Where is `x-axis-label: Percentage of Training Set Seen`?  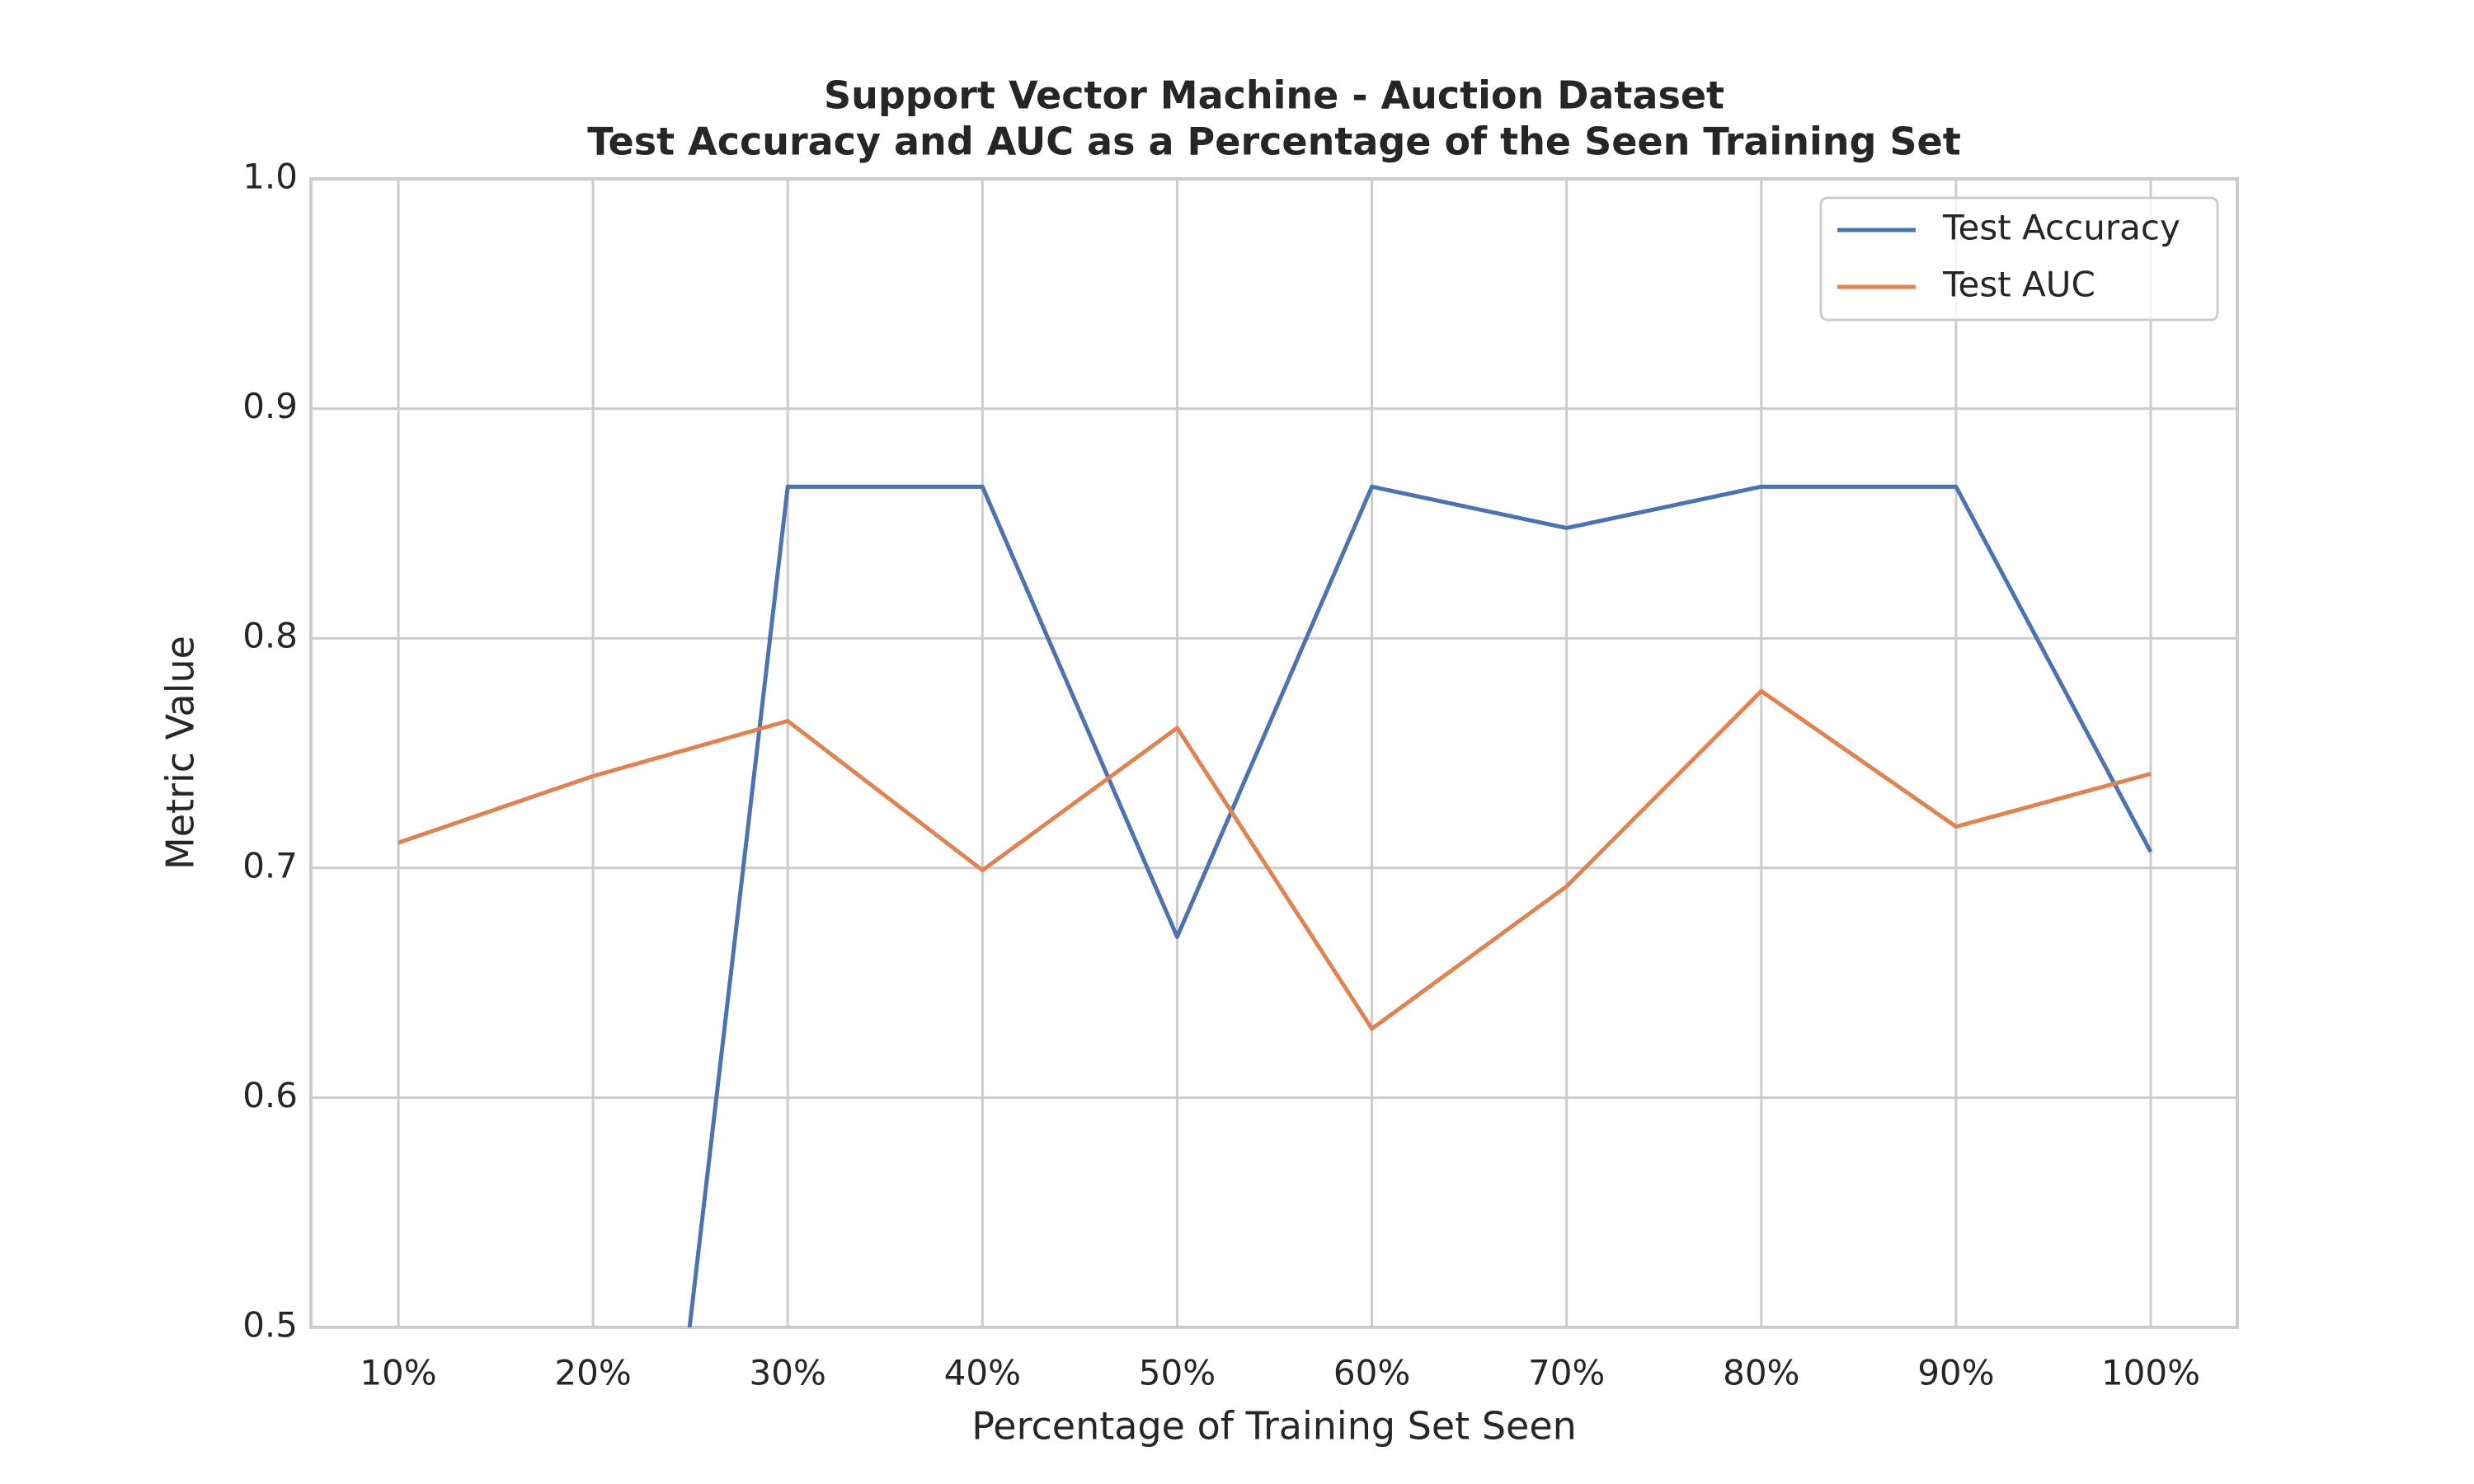 x-axis-label: Percentage of Training Set Seen is located at coordinates (1274, 1426).